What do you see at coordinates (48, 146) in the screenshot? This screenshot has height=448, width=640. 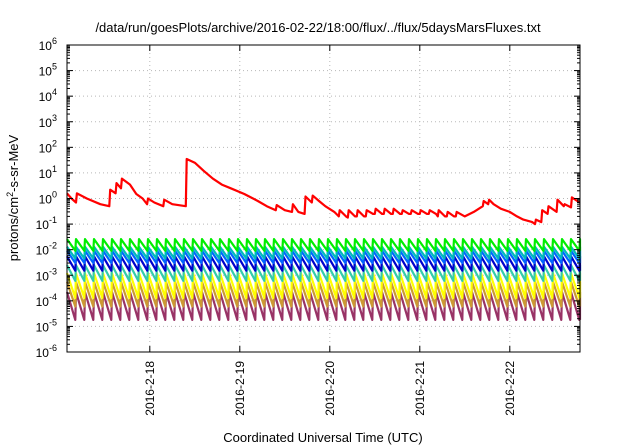 I see `y-tick-label: 10²` at bounding box center [48, 146].